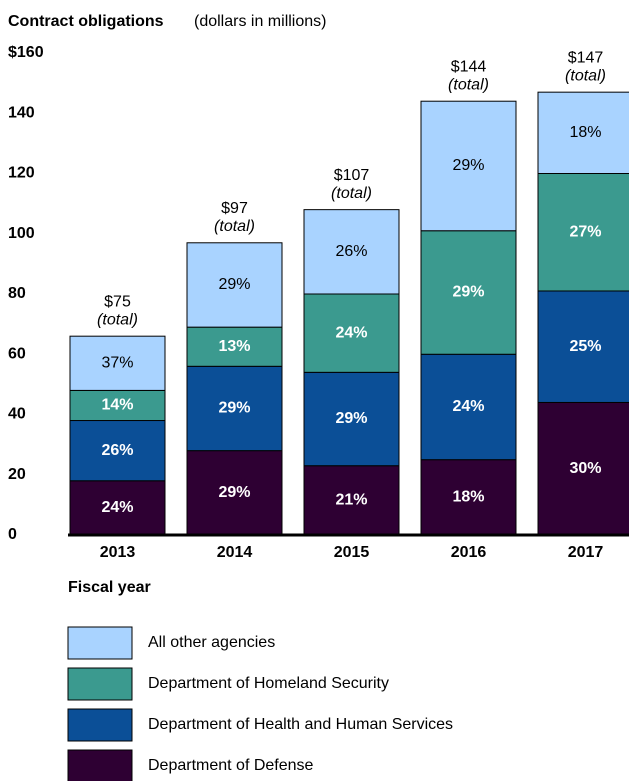 Image resolution: width=629 pixels, height=781 pixels. I want to click on chart-subtitle: (dollars in millions), so click(260, 21).